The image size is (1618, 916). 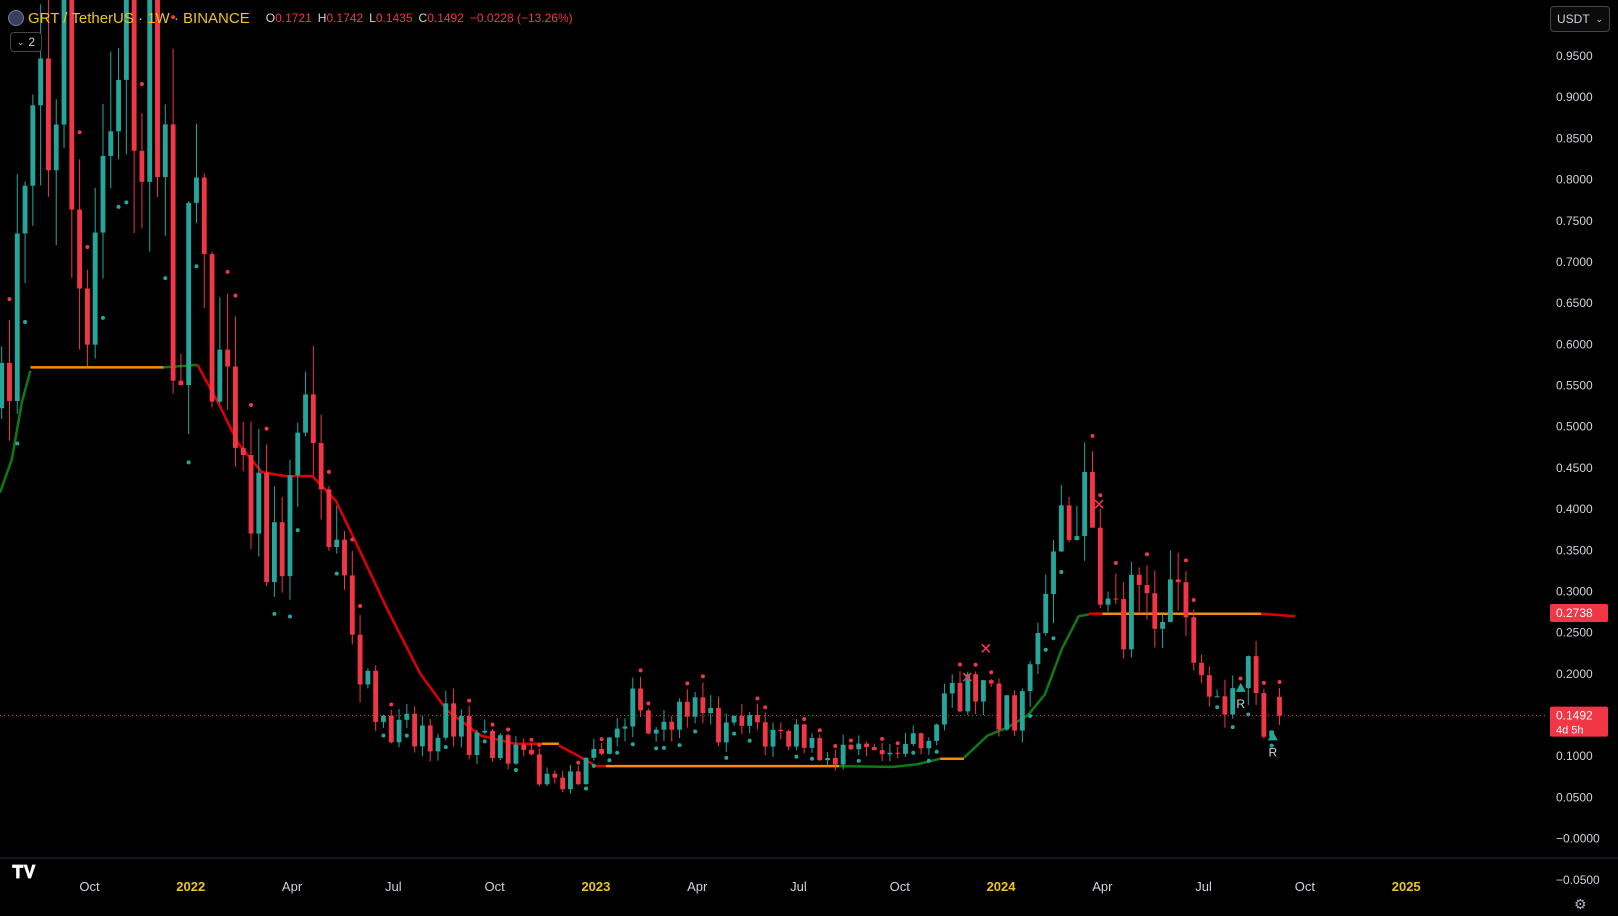 I want to click on currency-select: USDT ⌄, so click(x=1580, y=19).